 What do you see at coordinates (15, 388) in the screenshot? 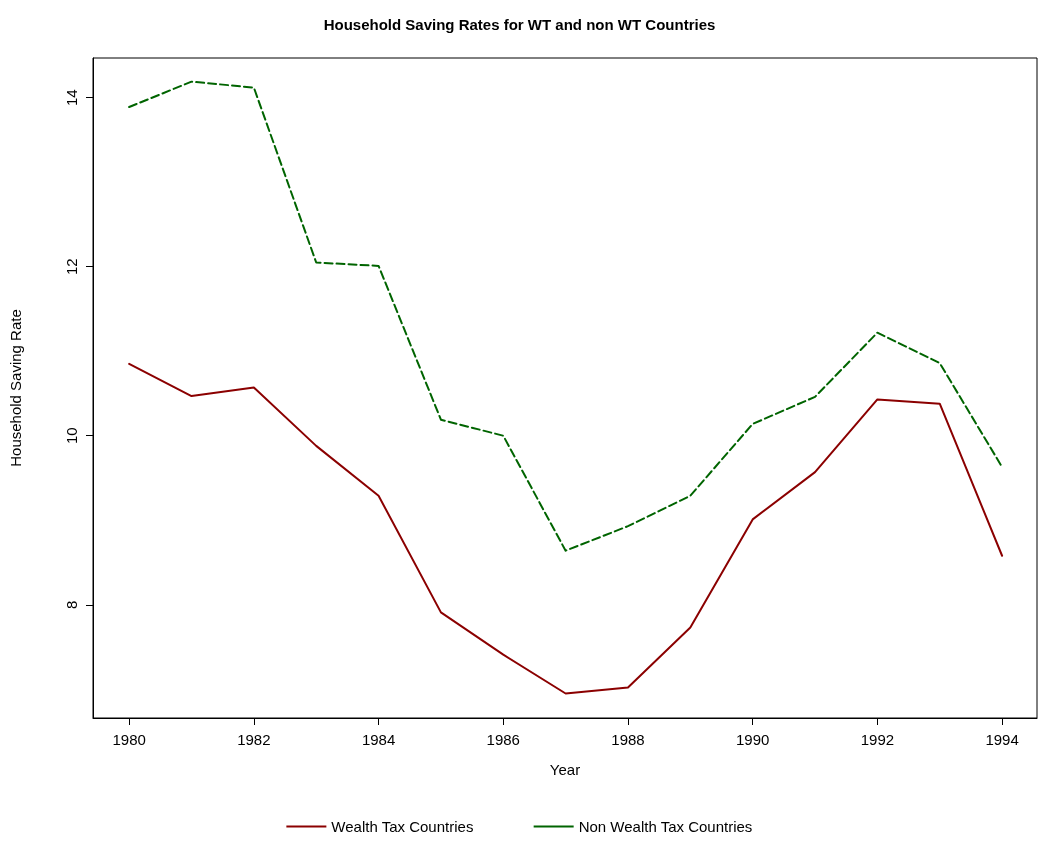
I see `y-axis-title: Household Saving Rate` at bounding box center [15, 388].